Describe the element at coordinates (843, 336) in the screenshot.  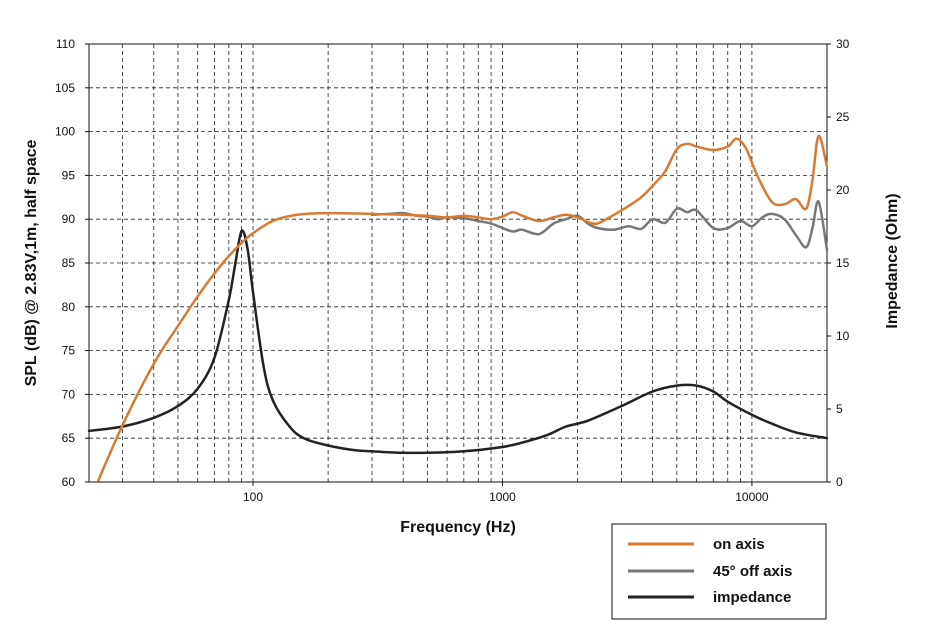
I see `y2-tick-label: 10` at that location.